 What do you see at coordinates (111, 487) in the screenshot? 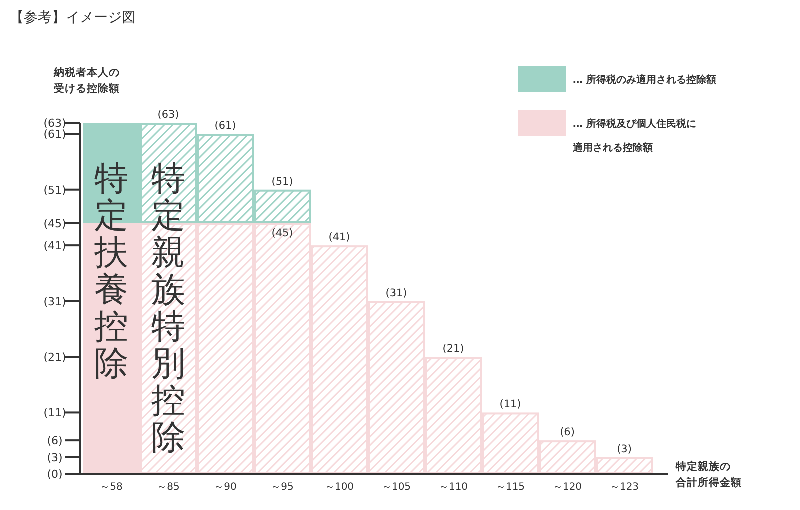
I see `x-tick-label: ～58` at bounding box center [111, 487].